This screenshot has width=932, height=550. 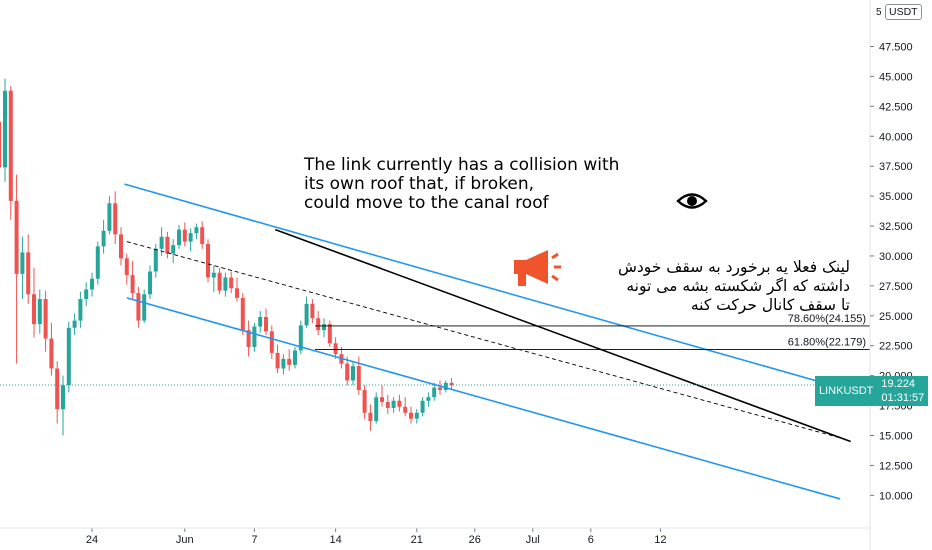 What do you see at coordinates (896, 317) in the screenshot?
I see `price-tick-label: 25.000` at bounding box center [896, 317].